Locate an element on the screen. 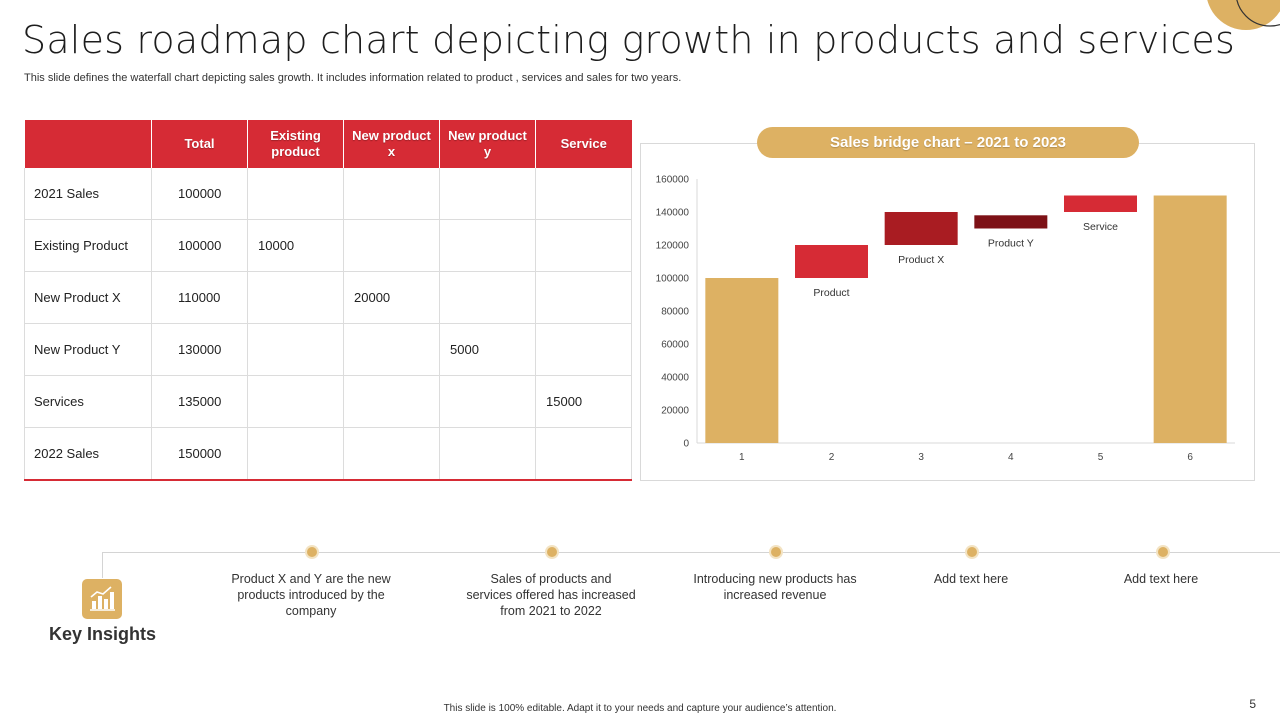 The image size is (1280, 720). table-cell: 2021 Sales is located at coordinates (88, 194).